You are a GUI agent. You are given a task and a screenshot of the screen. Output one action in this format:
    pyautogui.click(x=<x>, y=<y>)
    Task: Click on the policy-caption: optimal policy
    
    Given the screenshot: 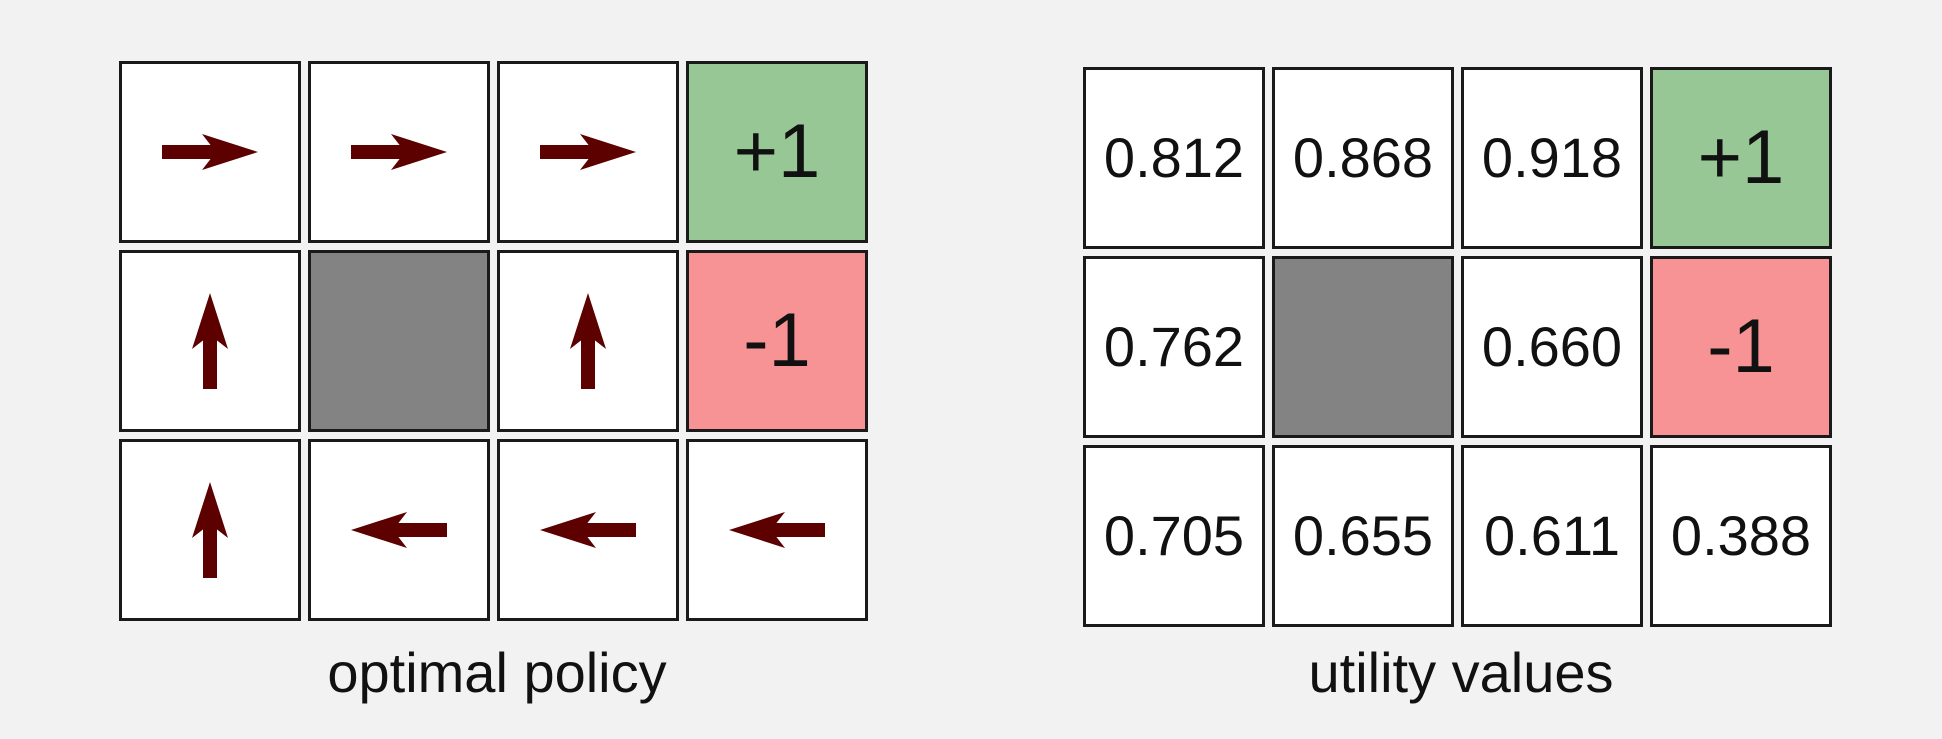 What is the action you would take?
    pyautogui.click(x=497, y=672)
    